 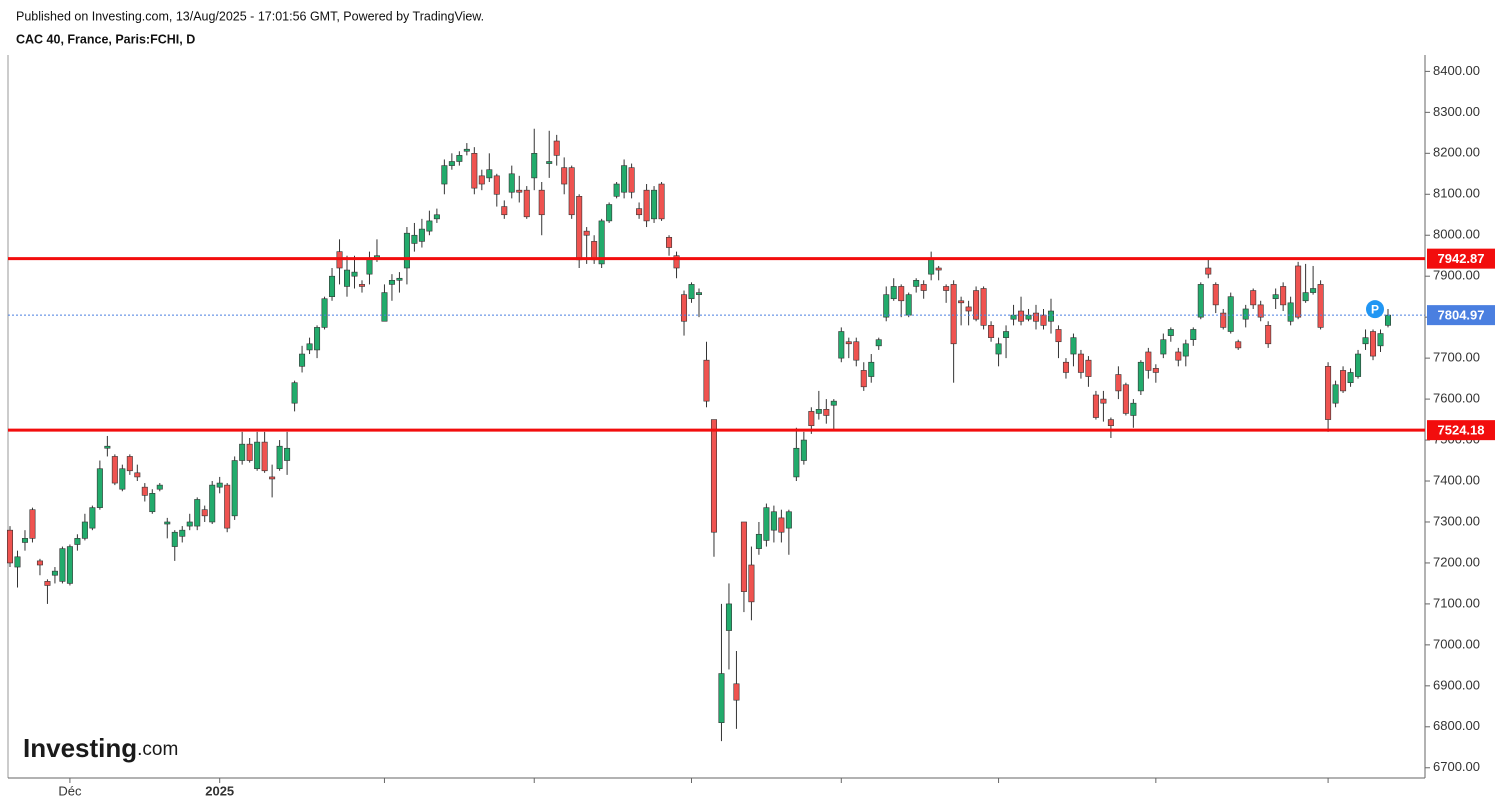 What do you see at coordinates (1456, 234) in the screenshot?
I see `y-tick-label: 8000.00` at bounding box center [1456, 234].